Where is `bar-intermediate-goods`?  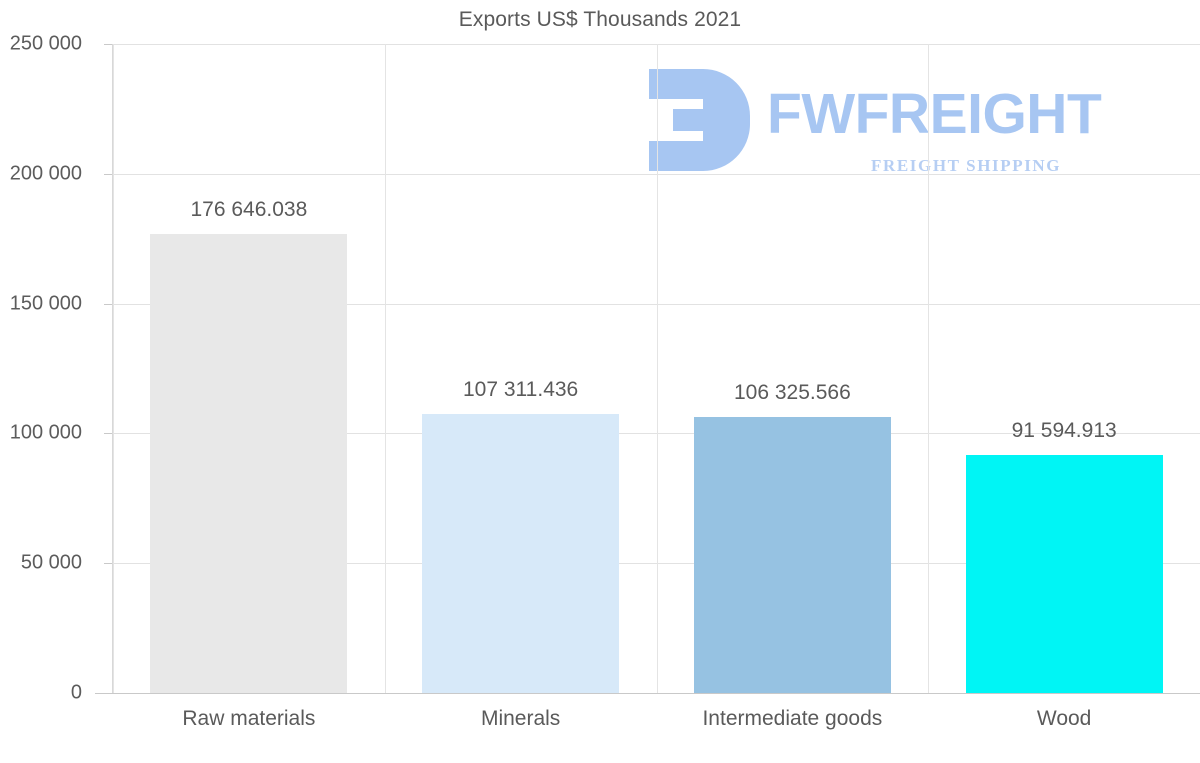 bar-intermediate-goods is located at coordinates (792, 554).